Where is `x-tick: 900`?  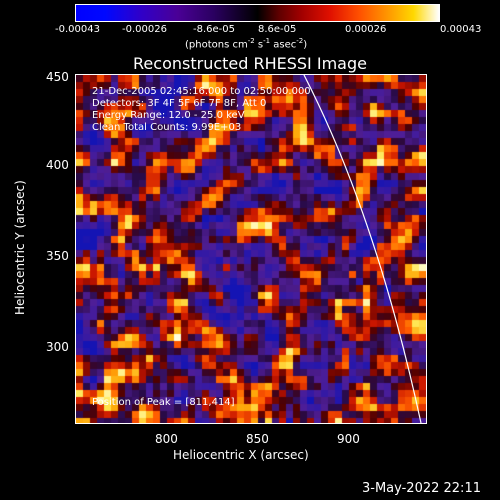
x-tick: 900 is located at coordinates (348, 439).